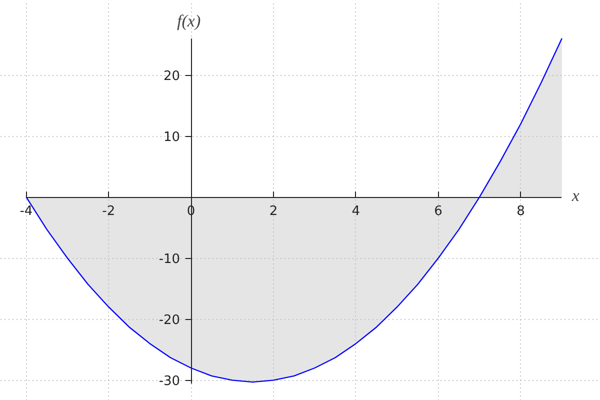 The width and height of the screenshot is (600, 400). What do you see at coordinates (356, 212) in the screenshot?
I see `x-tick-label: 4` at bounding box center [356, 212].